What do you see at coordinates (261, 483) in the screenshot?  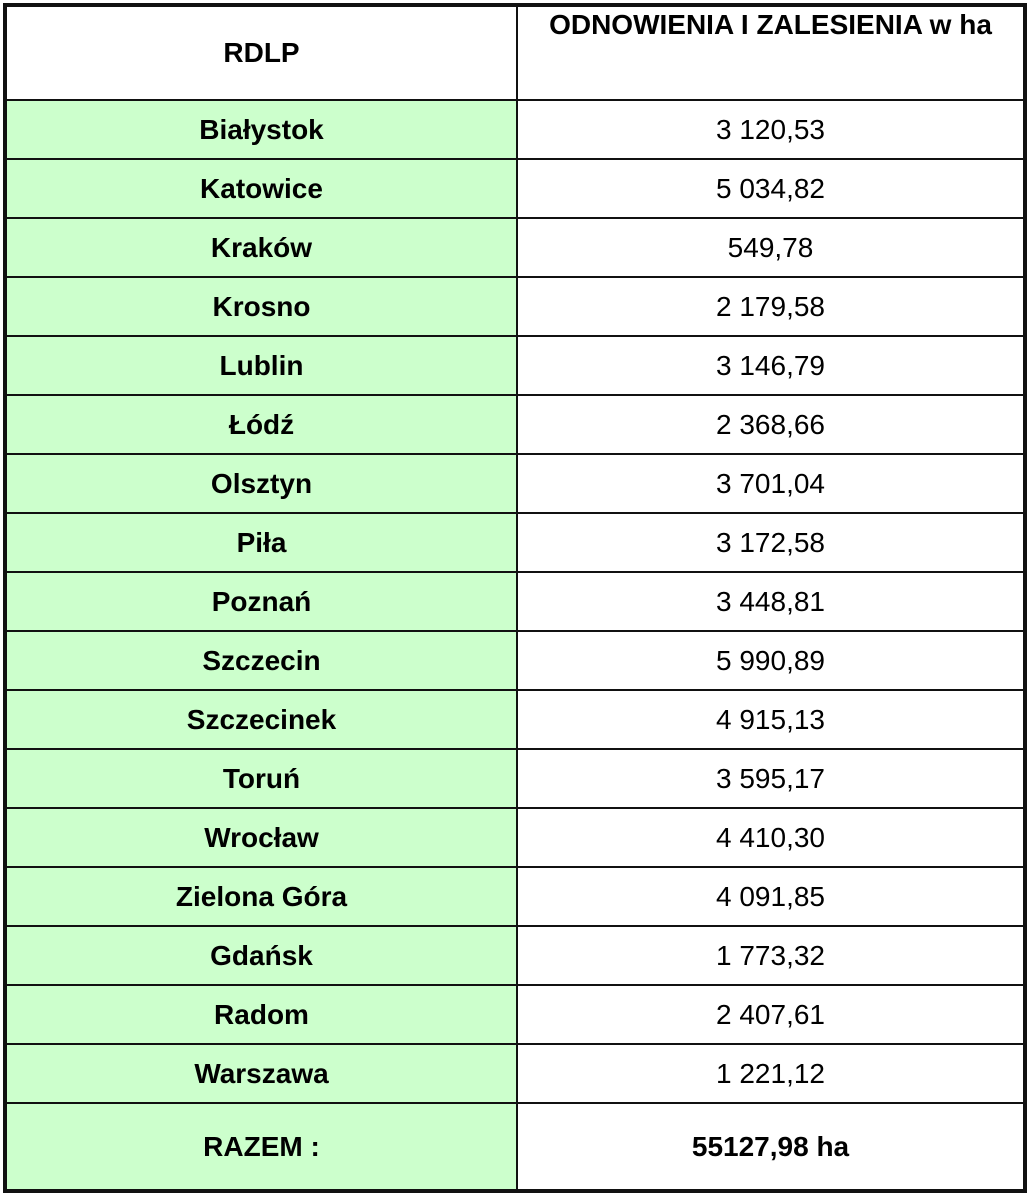 I see `rdlp-name: Olsztyn` at bounding box center [261, 483].